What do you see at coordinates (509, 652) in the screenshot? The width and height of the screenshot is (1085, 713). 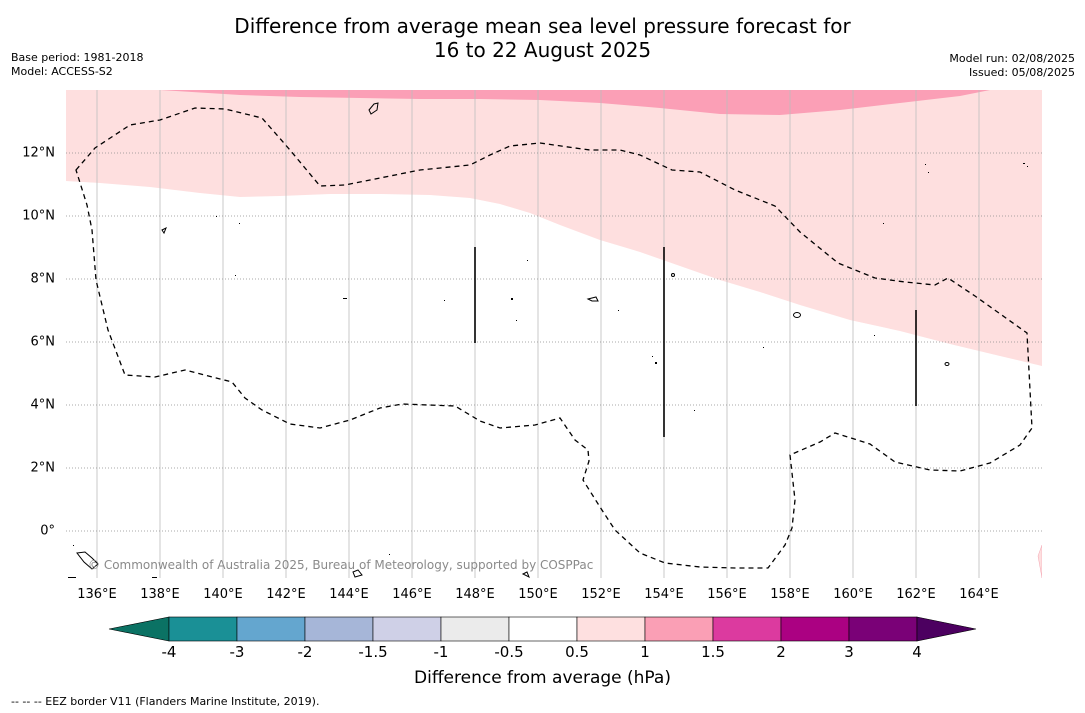 I see `colorbar-label: -0.5` at bounding box center [509, 652].